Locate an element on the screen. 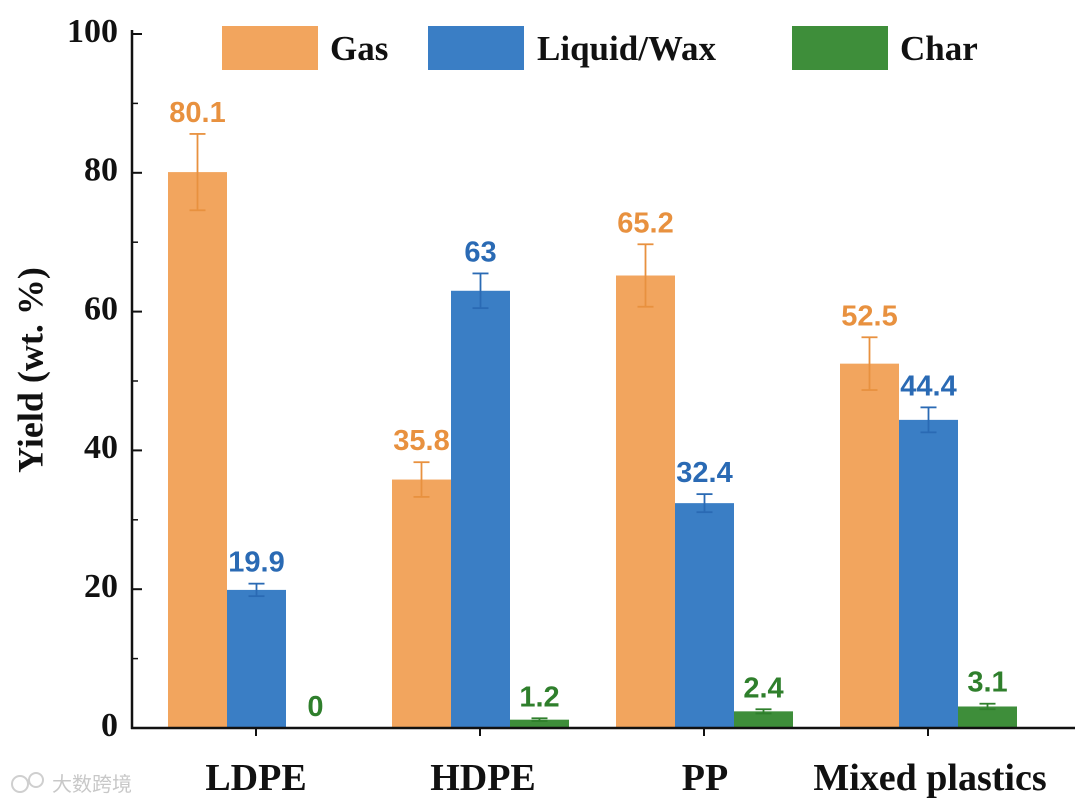  x-axis-categories: LDPE HDPE PP Mixed plastics is located at coordinates (625, 778).